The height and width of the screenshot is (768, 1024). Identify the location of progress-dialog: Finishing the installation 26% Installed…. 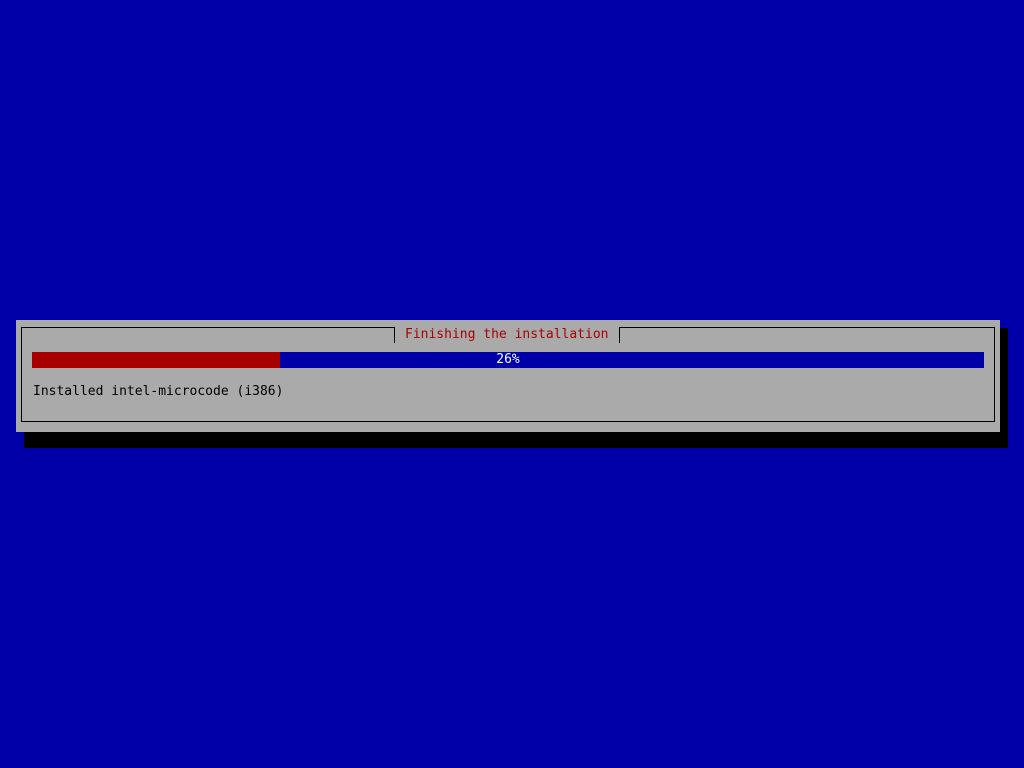
(508, 376).